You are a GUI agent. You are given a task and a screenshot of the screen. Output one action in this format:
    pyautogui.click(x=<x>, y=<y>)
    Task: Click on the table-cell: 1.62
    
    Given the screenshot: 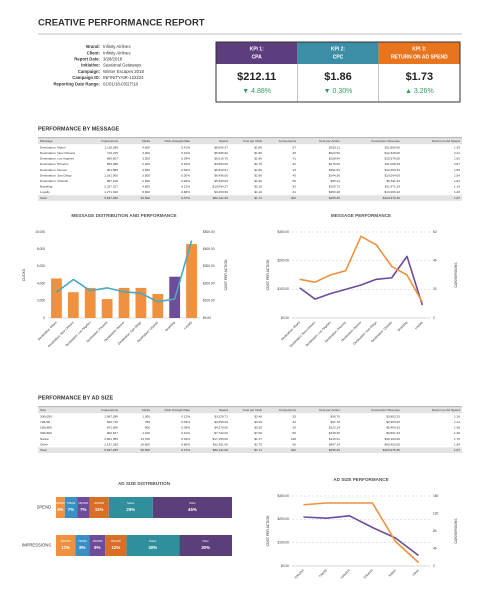 What is the action you would take?
    pyautogui.click(x=457, y=159)
    